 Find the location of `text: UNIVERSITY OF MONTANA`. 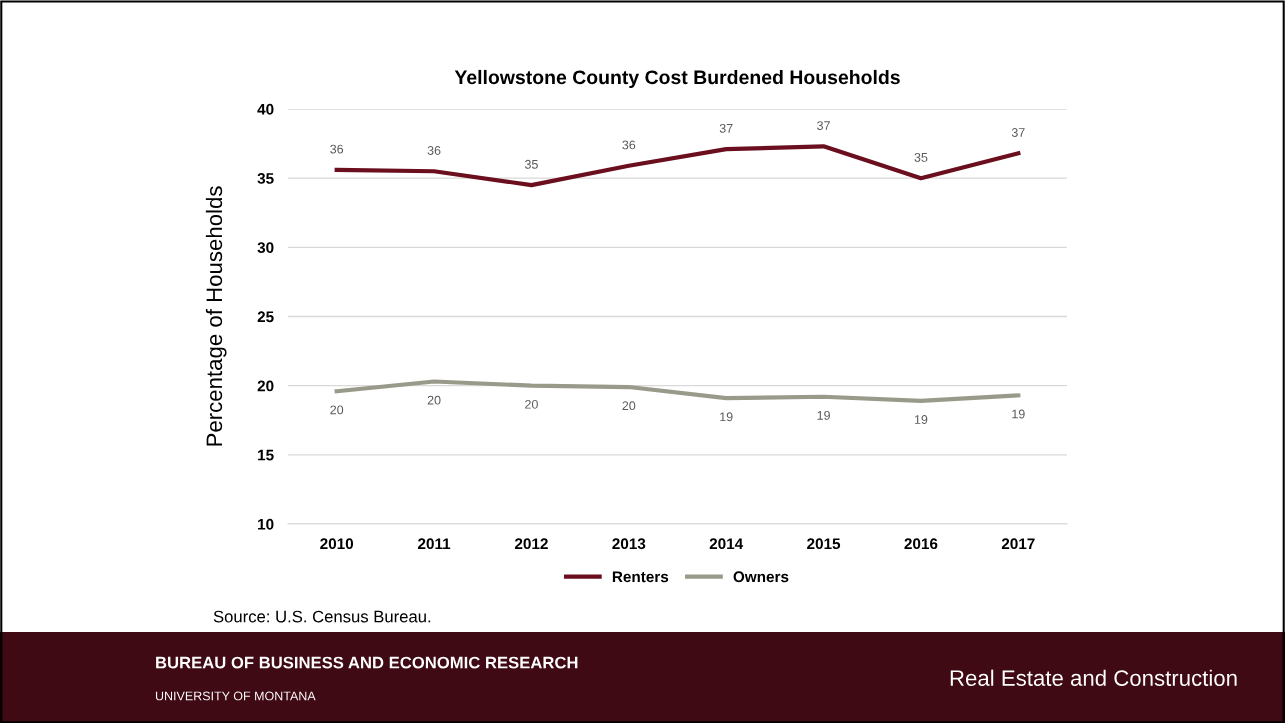

text: UNIVERSITY OF MONTANA is located at coordinates (235, 696).